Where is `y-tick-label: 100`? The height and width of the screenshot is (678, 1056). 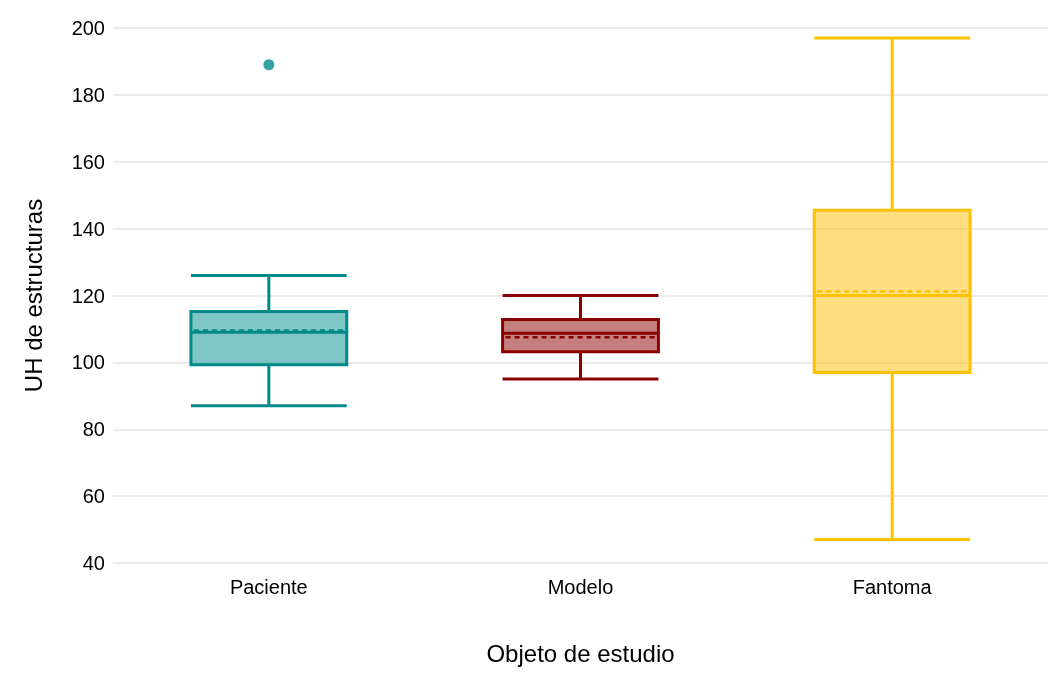 y-tick-label: 100 is located at coordinates (88, 362).